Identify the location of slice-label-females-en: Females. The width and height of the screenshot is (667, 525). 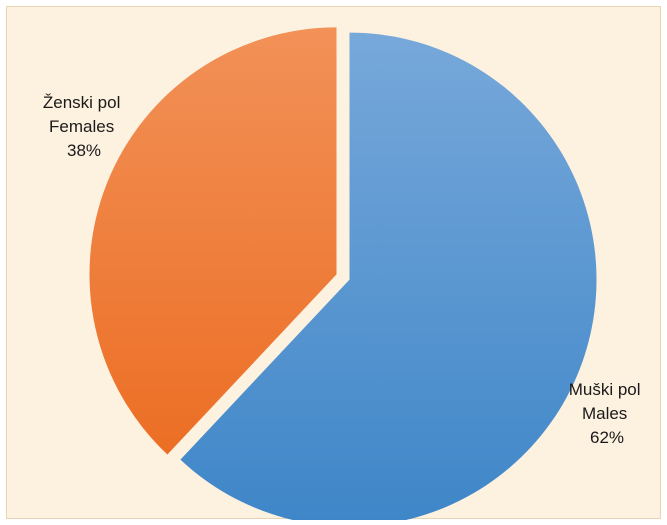
(81, 126).